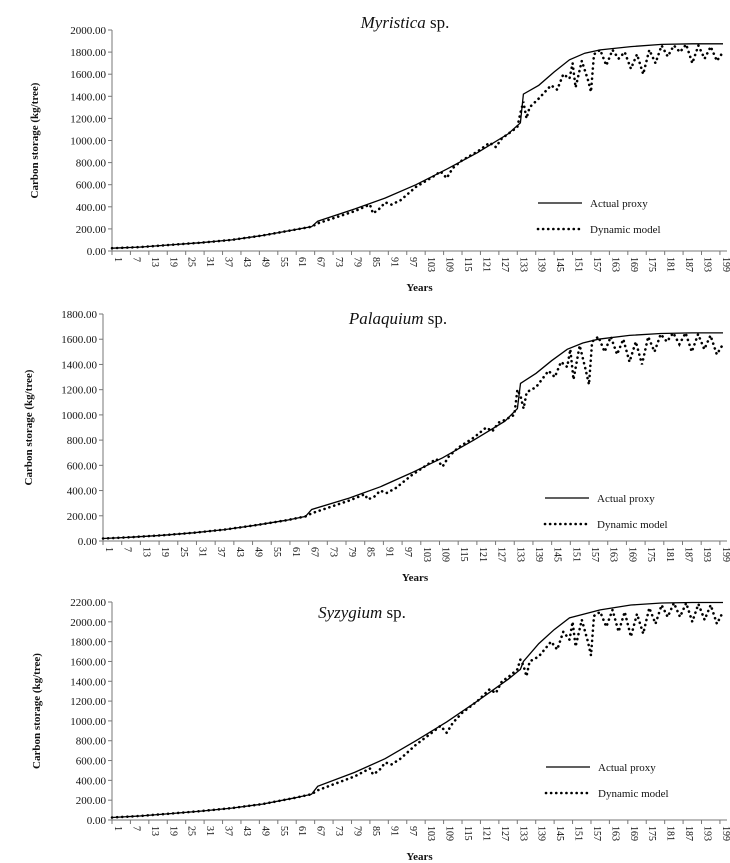 The height and width of the screenshot is (863, 730). I want to click on y-tick-label: 2200.00, so click(88, 603).